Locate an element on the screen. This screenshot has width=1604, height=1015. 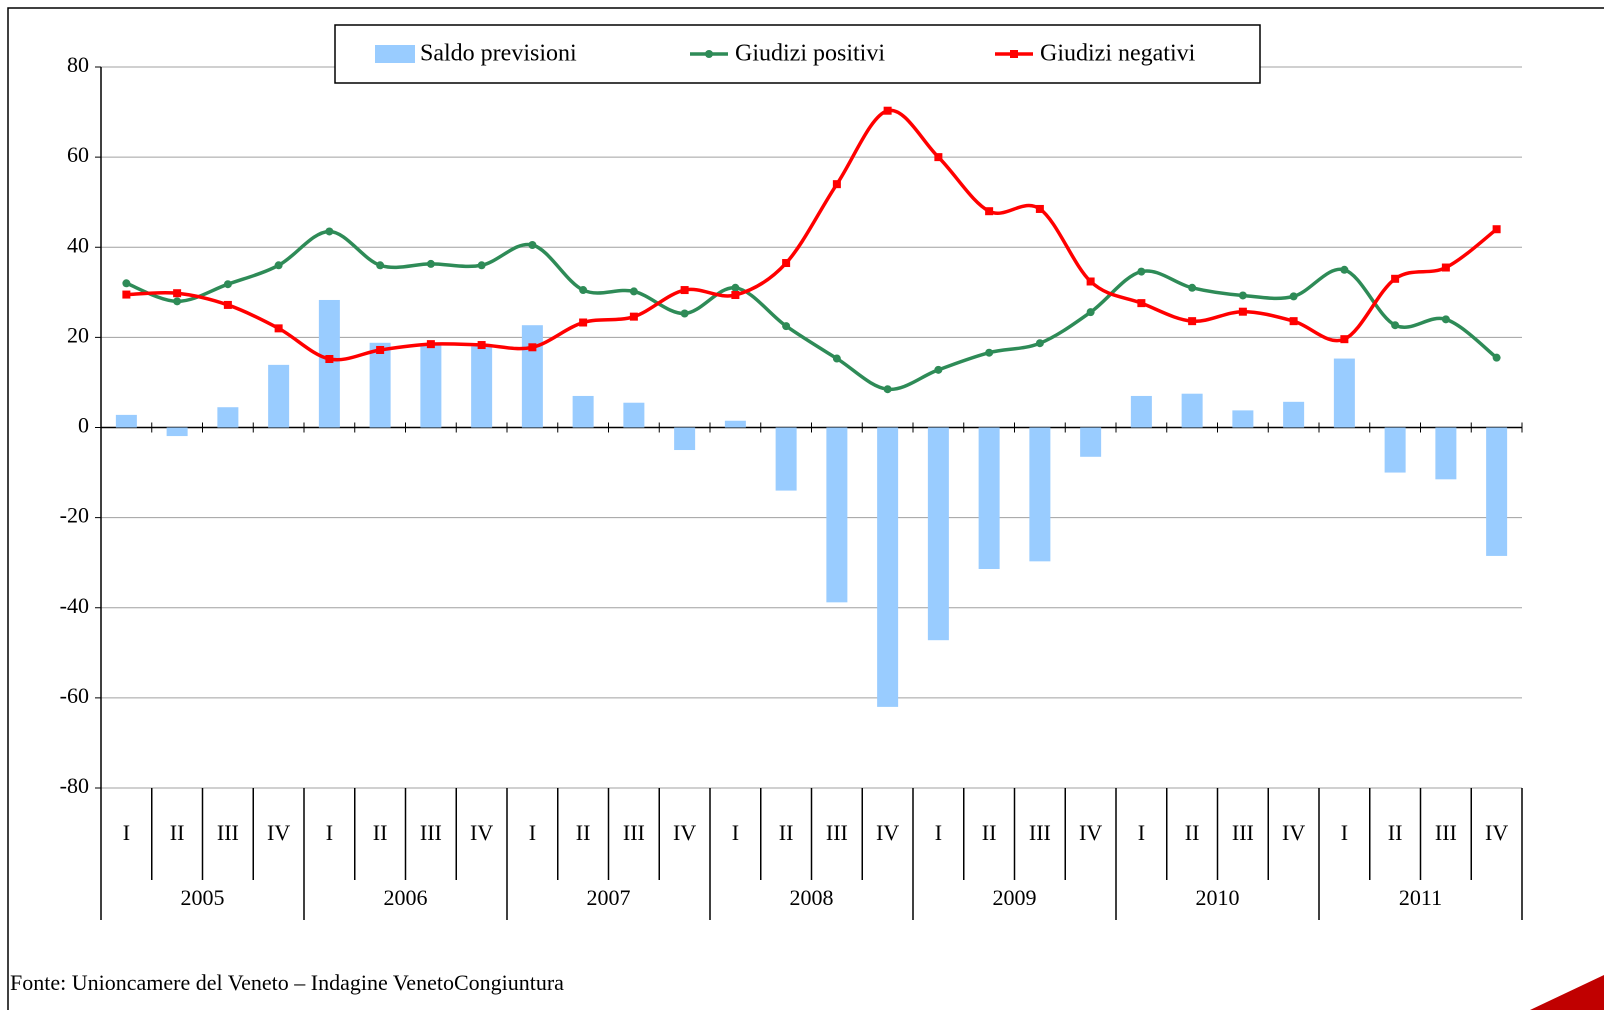
year-label: 2006 is located at coordinates (406, 897).